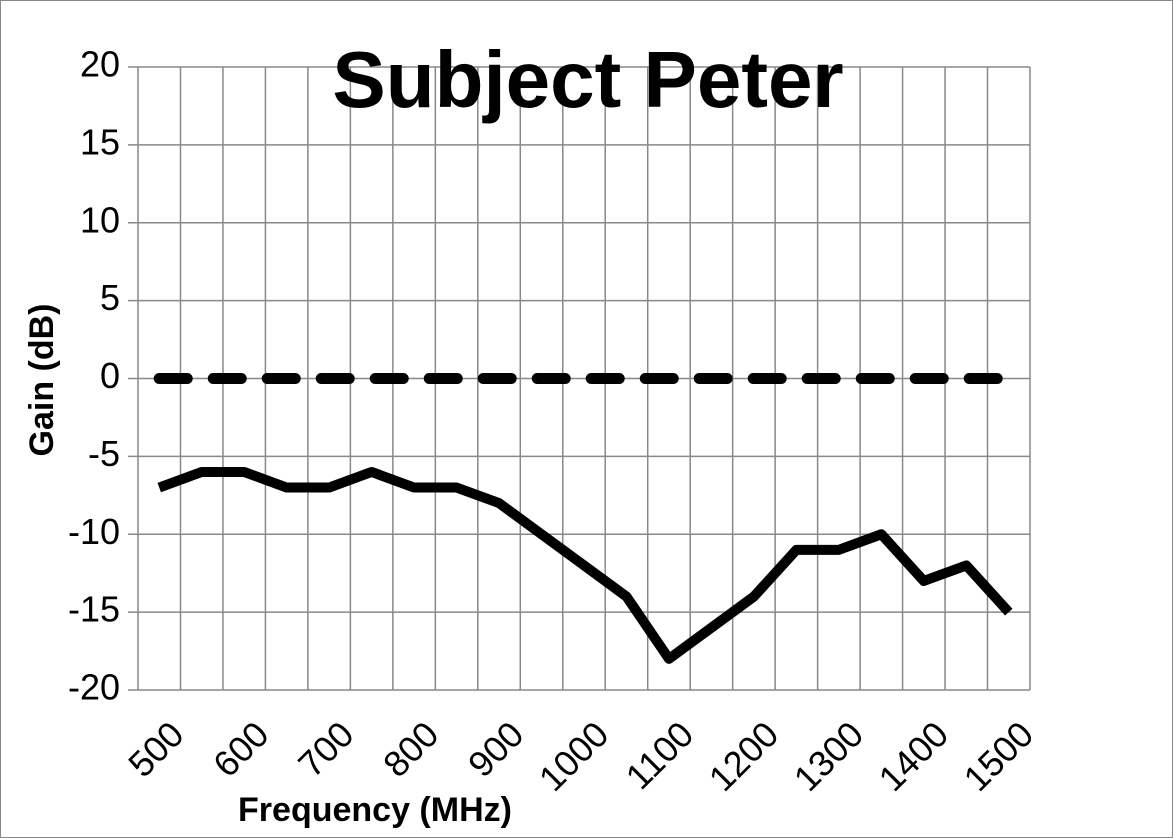 This screenshot has height=838, width=1173. Describe the element at coordinates (100, 64) in the screenshot. I see `y-tick-label: 20` at that location.